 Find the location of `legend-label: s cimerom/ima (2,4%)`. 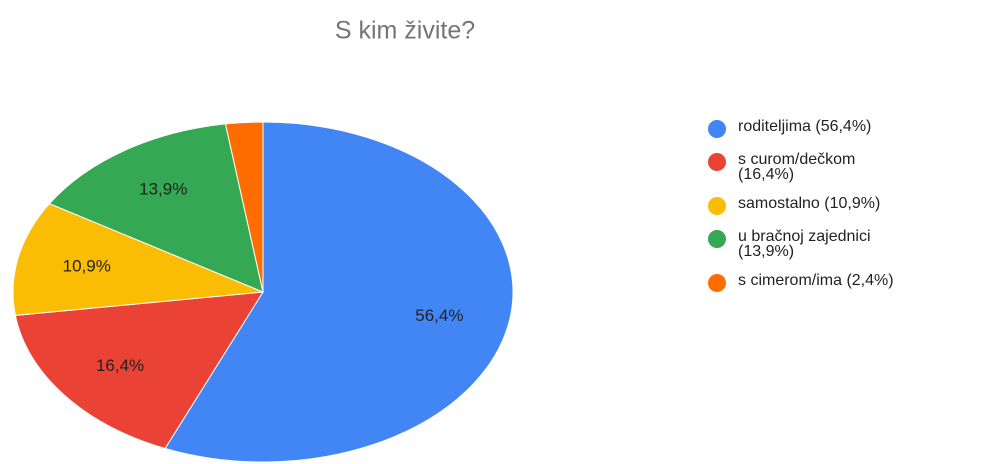

legend-label: s cimerom/ima (2,4%) is located at coordinates (816, 280).